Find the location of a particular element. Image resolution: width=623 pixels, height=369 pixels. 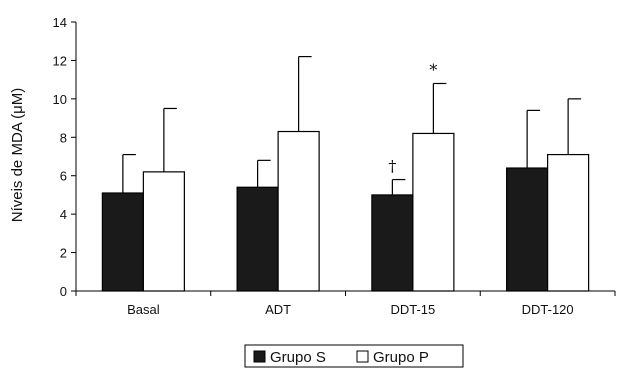

legend-label: Grupo P is located at coordinates (401, 357).